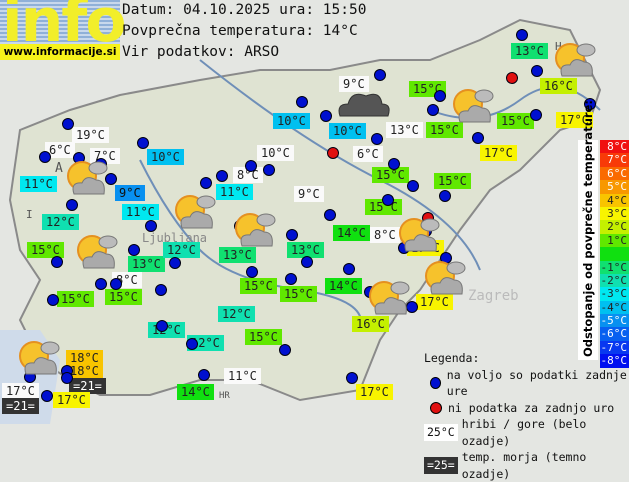 The width and height of the screenshot is (629, 482). What do you see at coordinates (614, 147) in the screenshot?
I see `scale-item: 8°C` at bounding box center [614, 147].